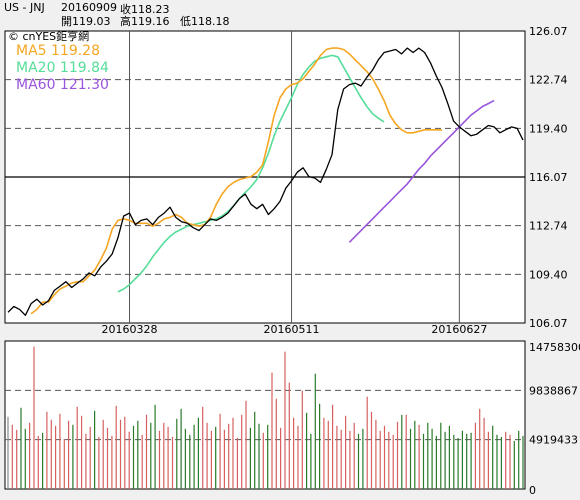 Image resolution: width=580 pixels, height=500 pixels. What do you see at coordinates (548, 274) in the screenshot?
I see `y-tick-label: 109.40` at bounding box center [548, 274].